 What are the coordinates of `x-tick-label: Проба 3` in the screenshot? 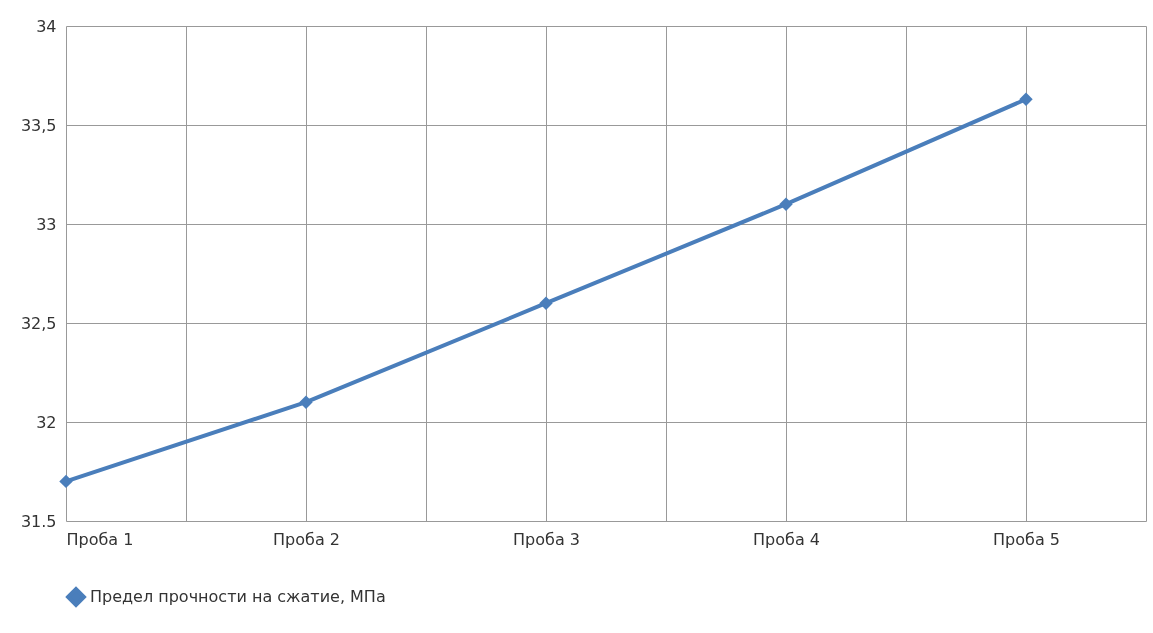 It's located at (546, 539).